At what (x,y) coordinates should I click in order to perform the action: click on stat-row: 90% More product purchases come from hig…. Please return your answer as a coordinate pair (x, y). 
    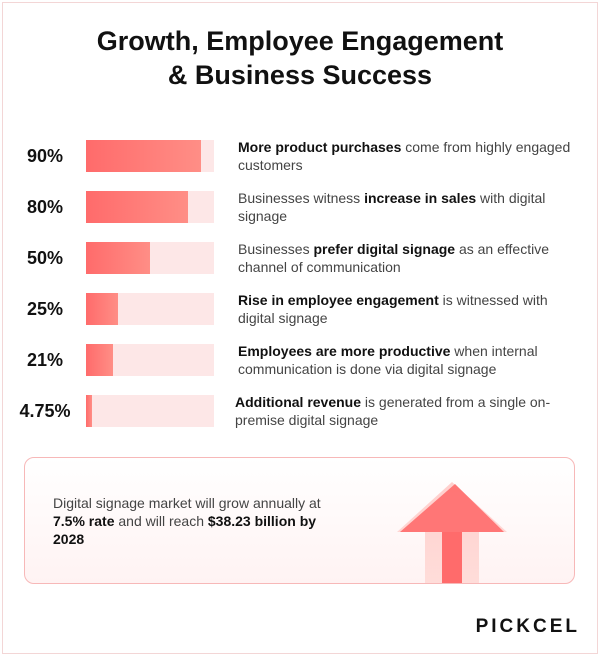
    Looking at the image, I should click on (300, 156).